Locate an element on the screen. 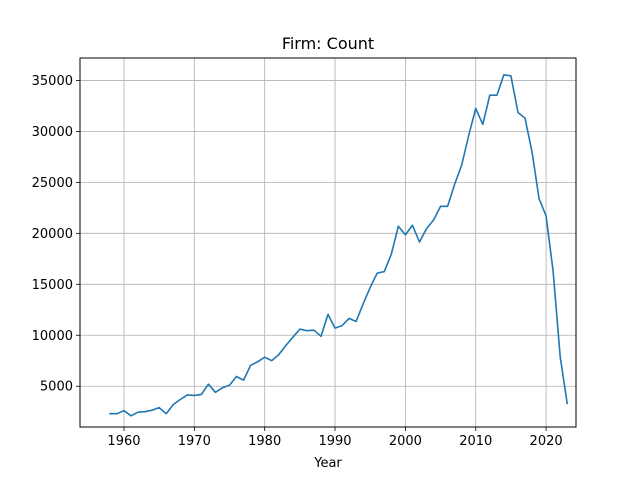 This screenshot has height=484, width=640. y-tick-label: 5000 is located at coordinates (56, 387).